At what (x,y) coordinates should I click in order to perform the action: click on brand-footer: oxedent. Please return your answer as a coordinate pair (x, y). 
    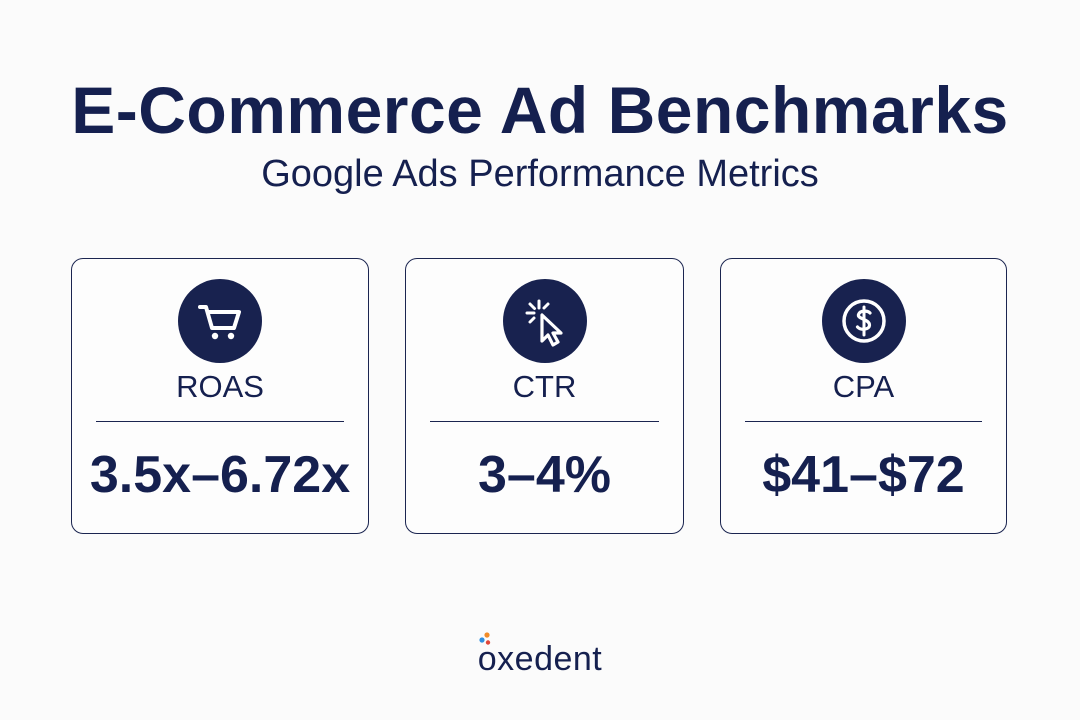
    Looking at the image, I should click on (540, 655).